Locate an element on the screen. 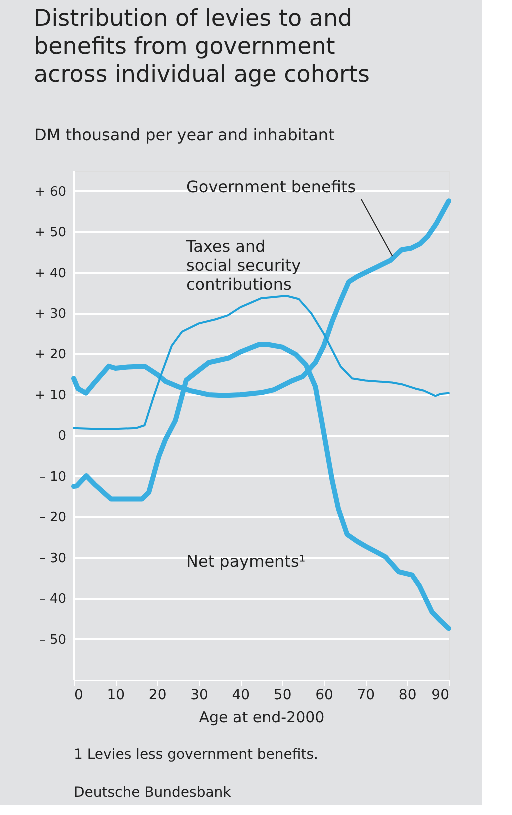 The image size is (512, 815). x-tick-label: 50 is located at coordinates (283, 696).